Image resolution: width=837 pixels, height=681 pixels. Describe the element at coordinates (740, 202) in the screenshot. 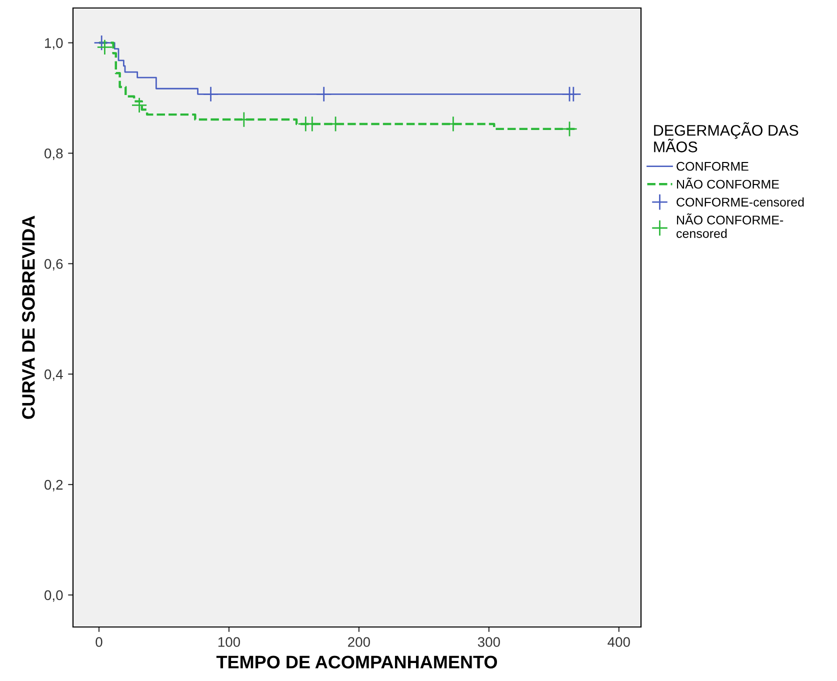

I see `legend-label: CONFORME-censored` at that location.